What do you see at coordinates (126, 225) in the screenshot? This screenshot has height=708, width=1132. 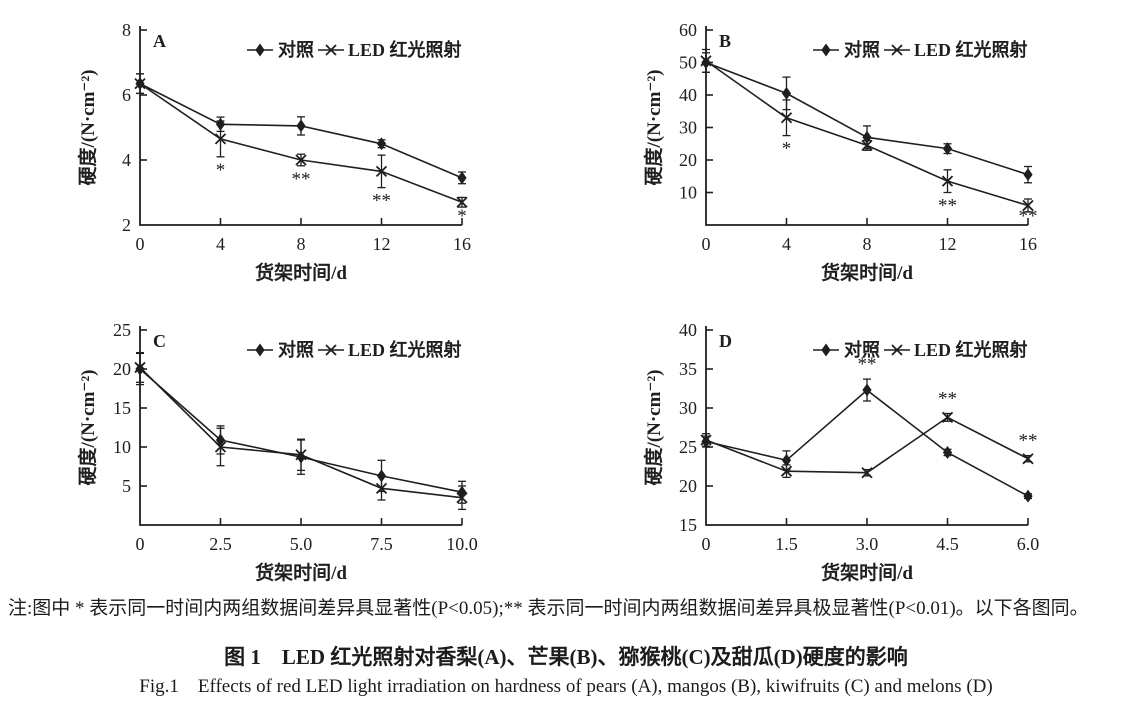 I see `y-tick-label: 2` at bounding box center [126, 225].